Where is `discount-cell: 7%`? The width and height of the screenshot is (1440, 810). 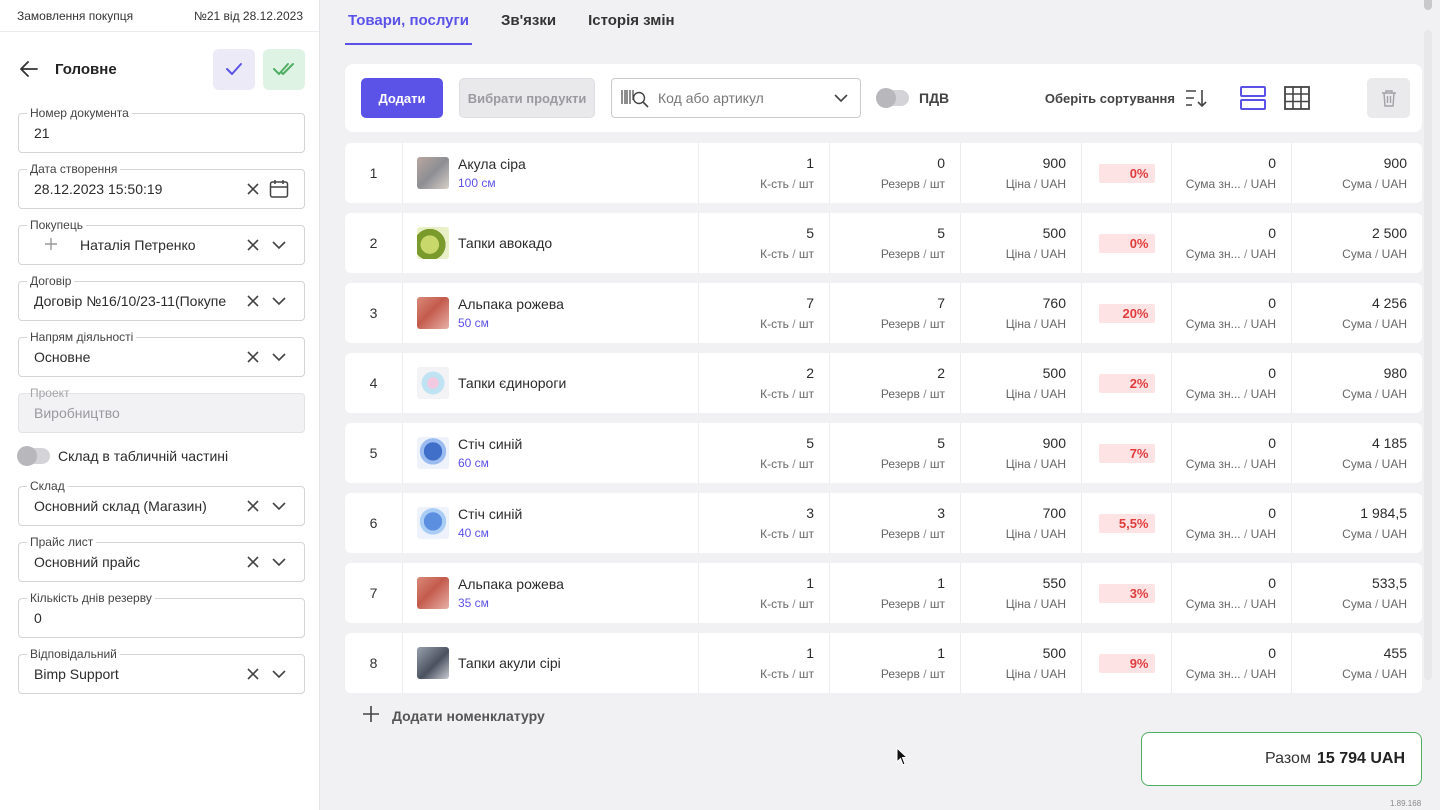 discount-cell: 7% is located at coordinates (1127, 453).